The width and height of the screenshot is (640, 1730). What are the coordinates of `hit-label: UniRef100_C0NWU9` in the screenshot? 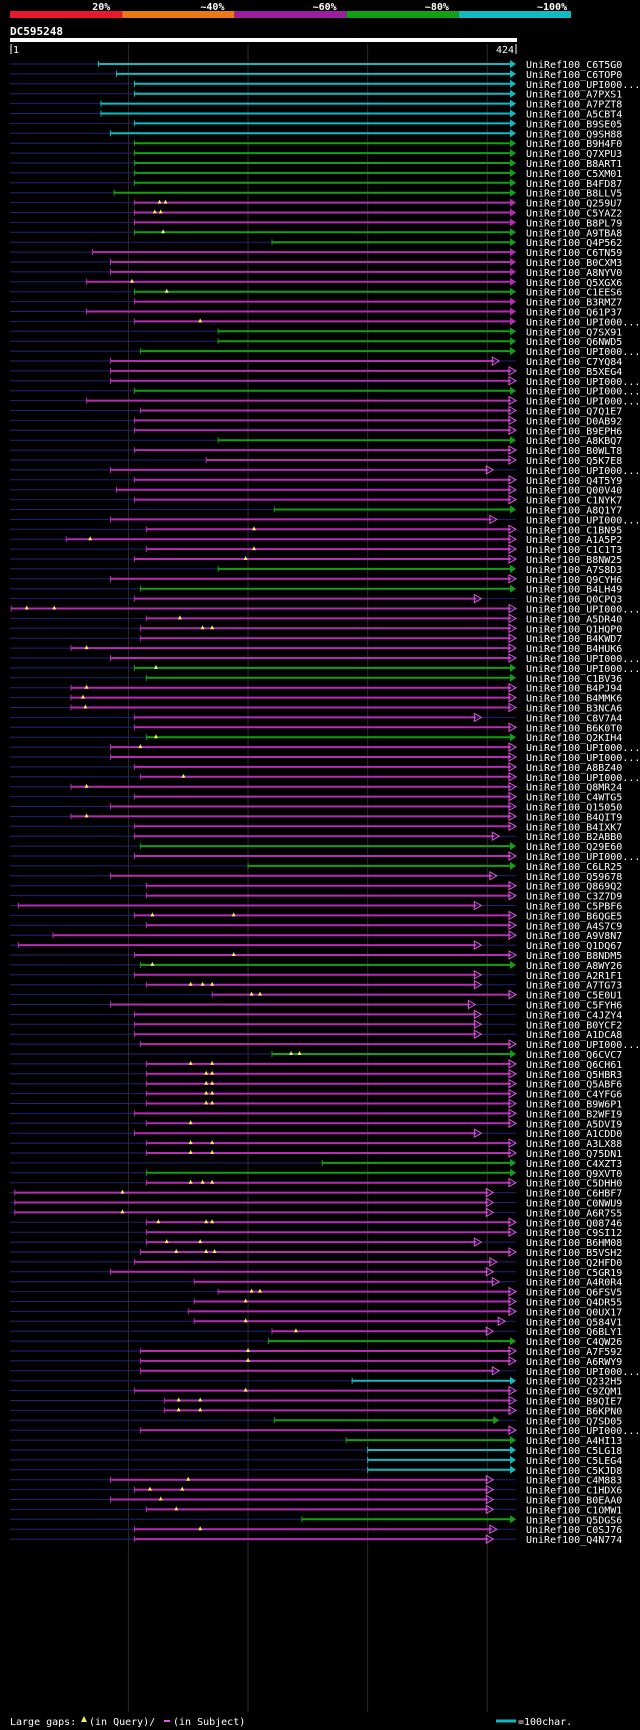 It's located at (574, 1204).